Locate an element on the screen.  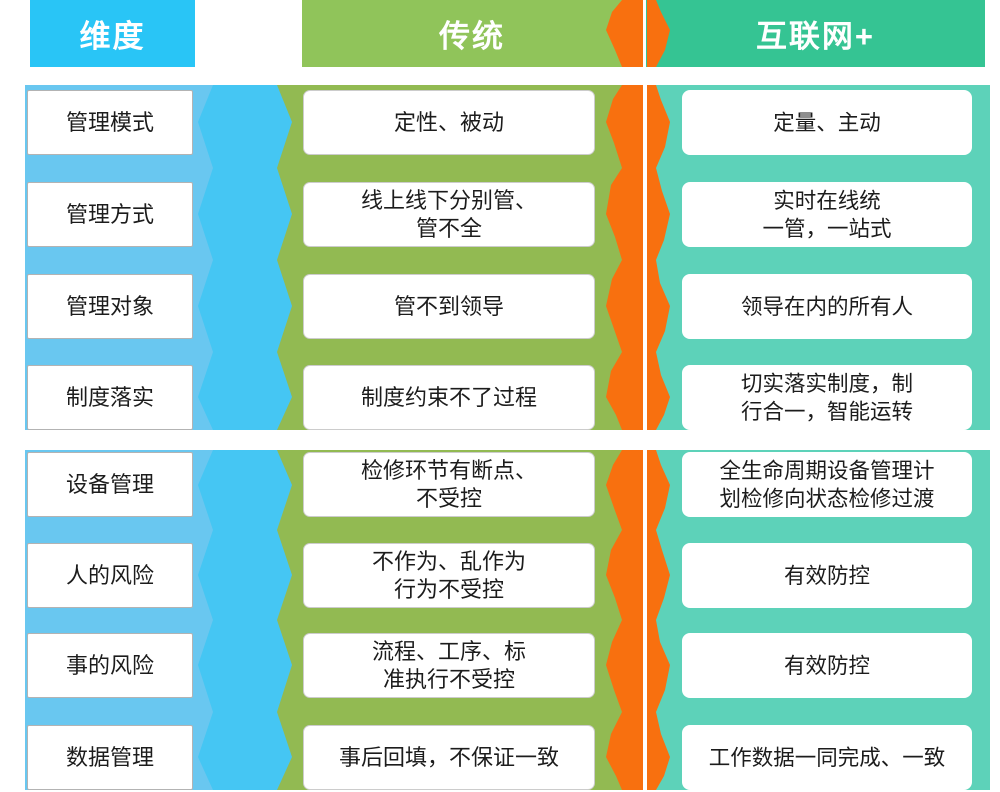
traditional-cell: 事后回填，不保证一致 is located at coordinates (449, 757).